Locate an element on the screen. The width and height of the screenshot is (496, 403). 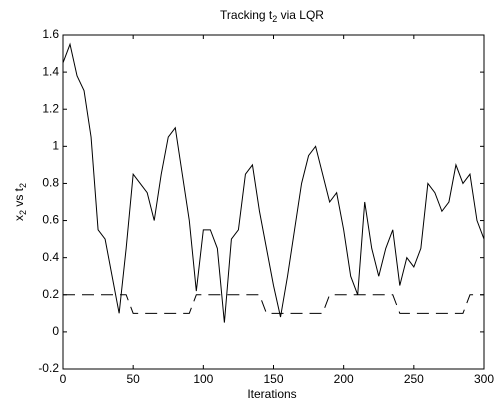
y-tick-label: 0.6 is located at coordinates (50, 220).